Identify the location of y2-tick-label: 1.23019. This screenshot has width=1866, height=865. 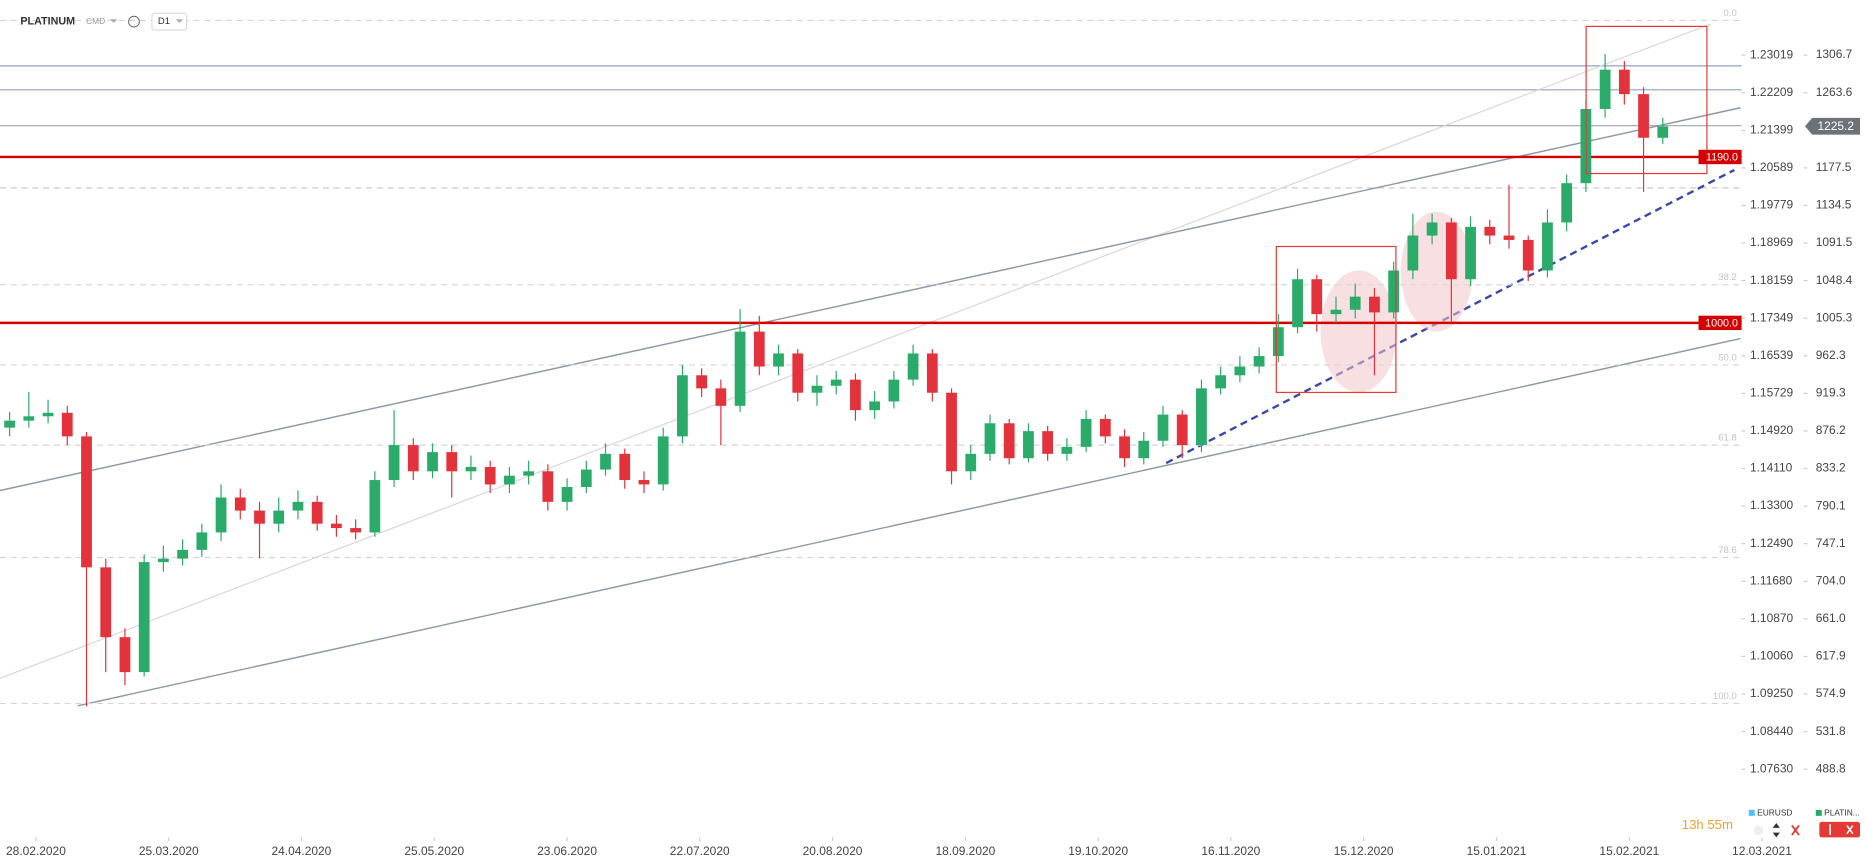
(1772, 54).